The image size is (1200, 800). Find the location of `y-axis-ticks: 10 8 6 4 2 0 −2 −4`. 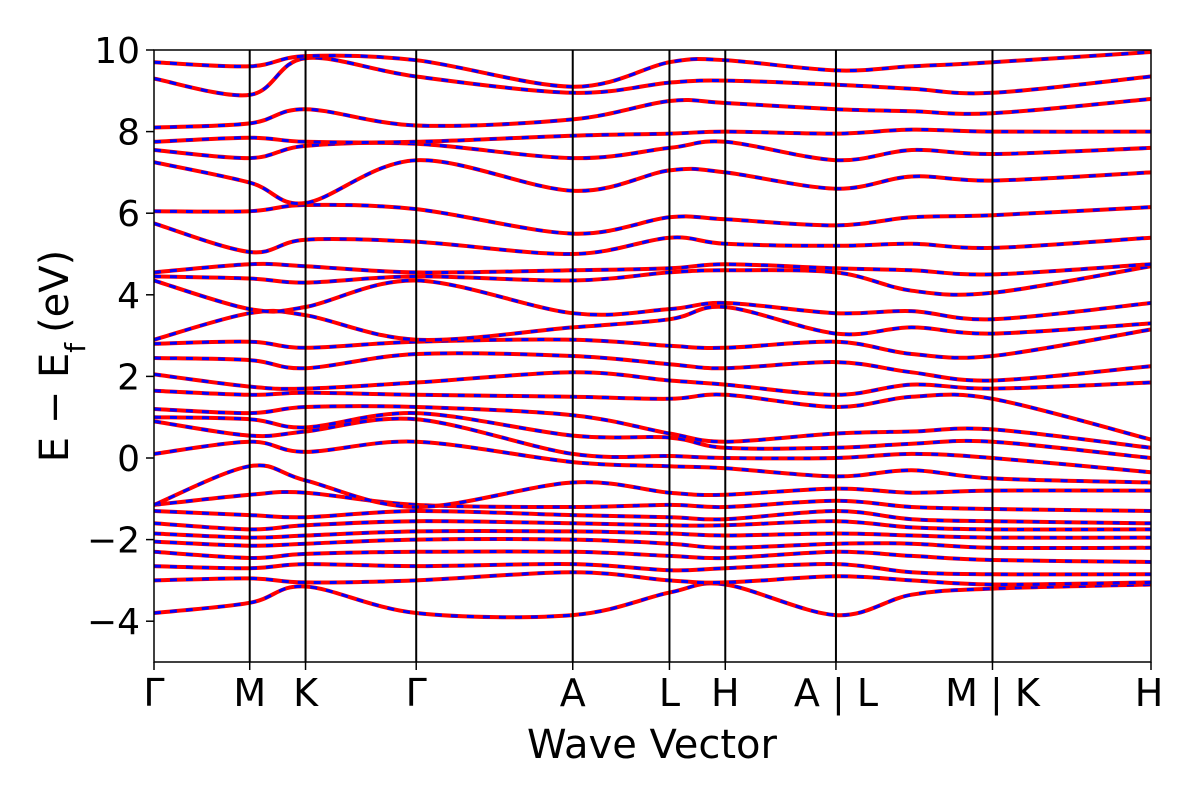

y-axis-ticks: 10 8 6 4 2 0 −2 −4 is located at coordinates (120, 337).